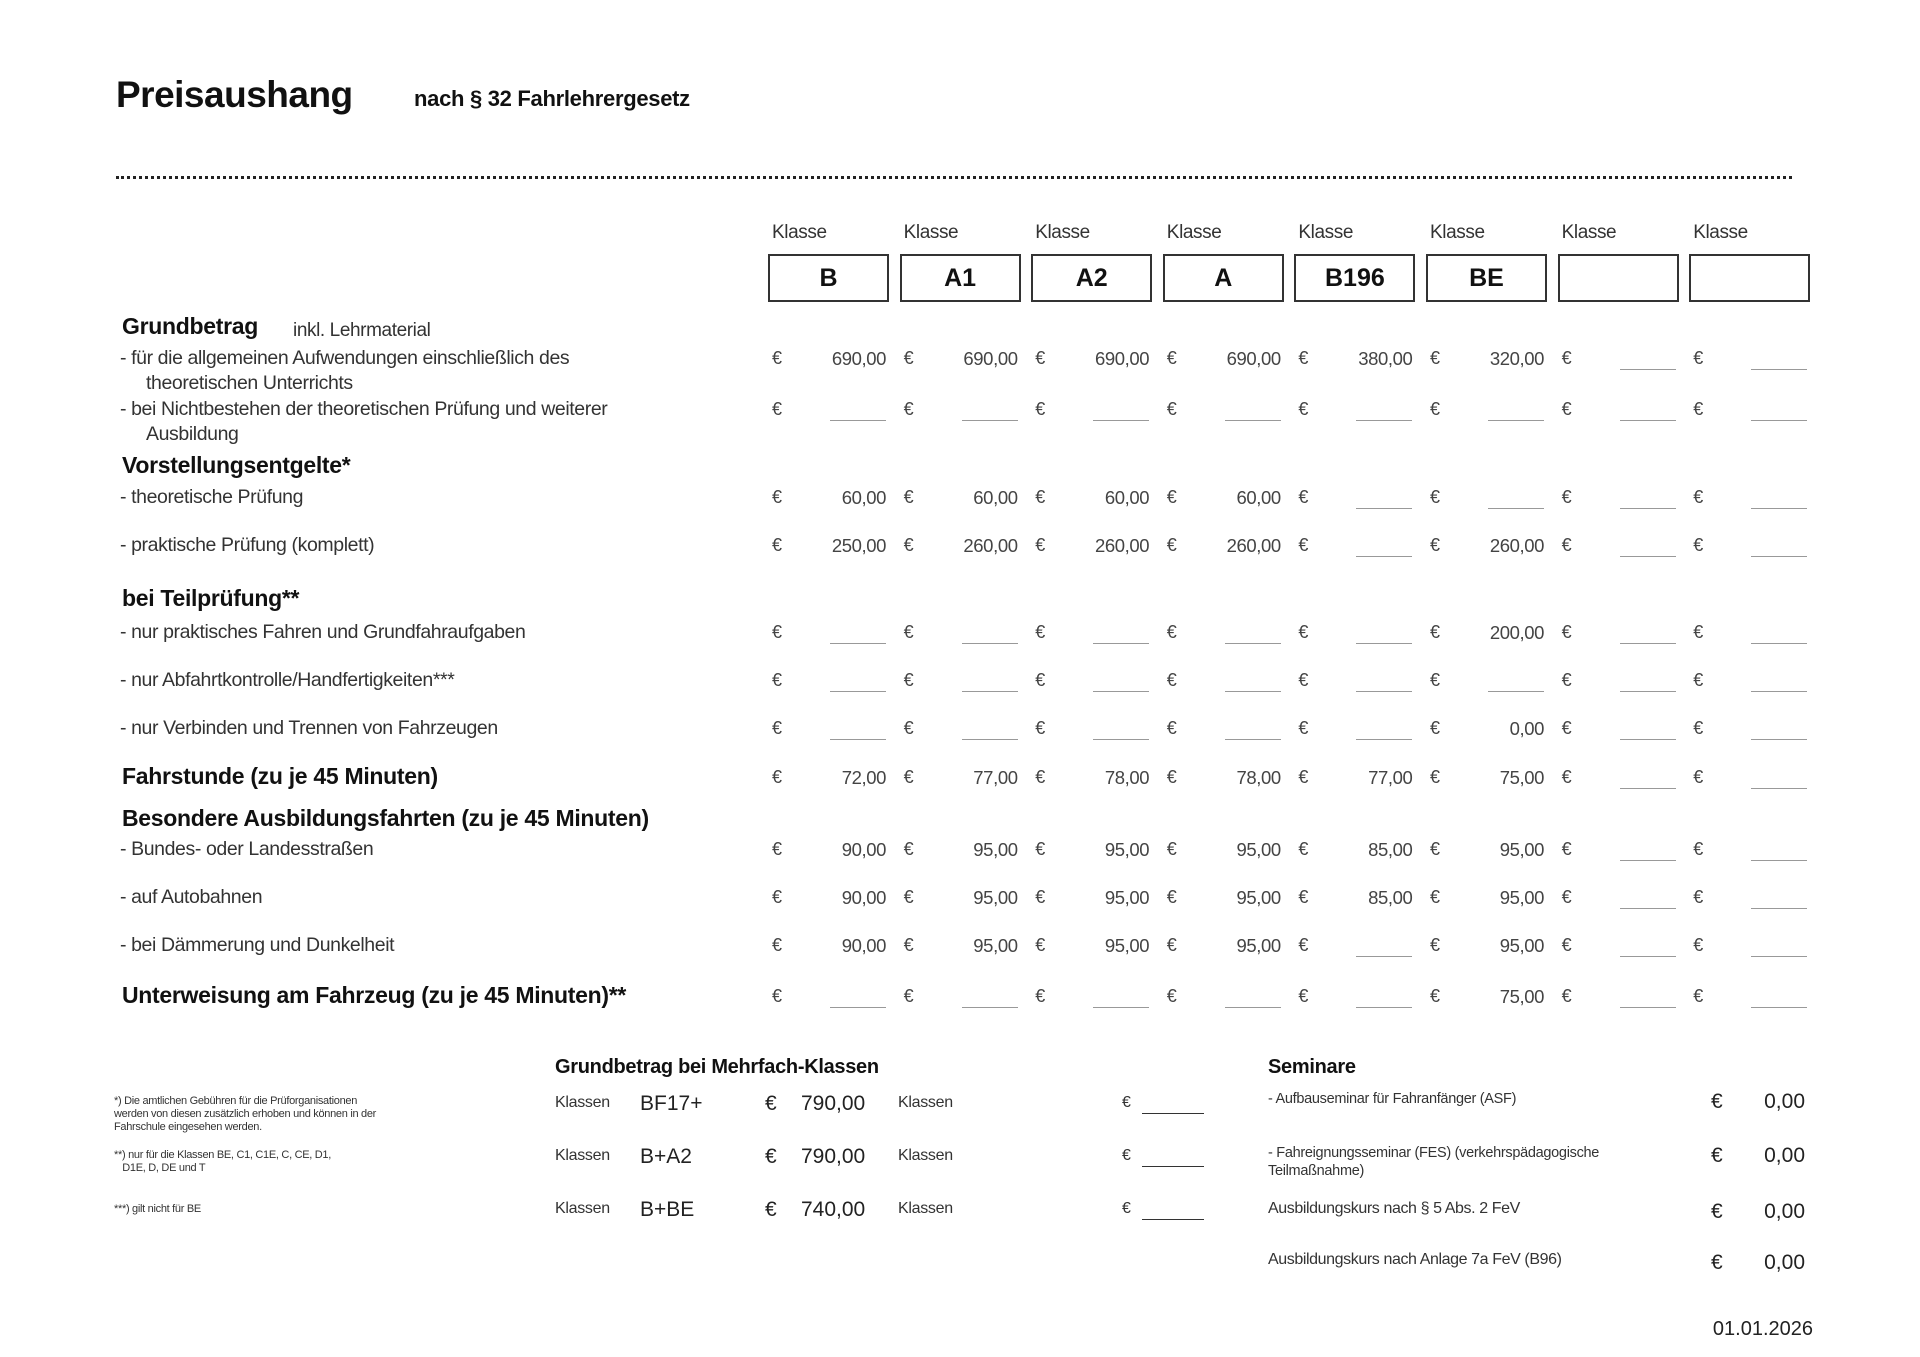 Image resolution: width=1920 pixels, height=1357 pixels. I want to click on multi-class-label-2: Klassen, so click(925, 1155).